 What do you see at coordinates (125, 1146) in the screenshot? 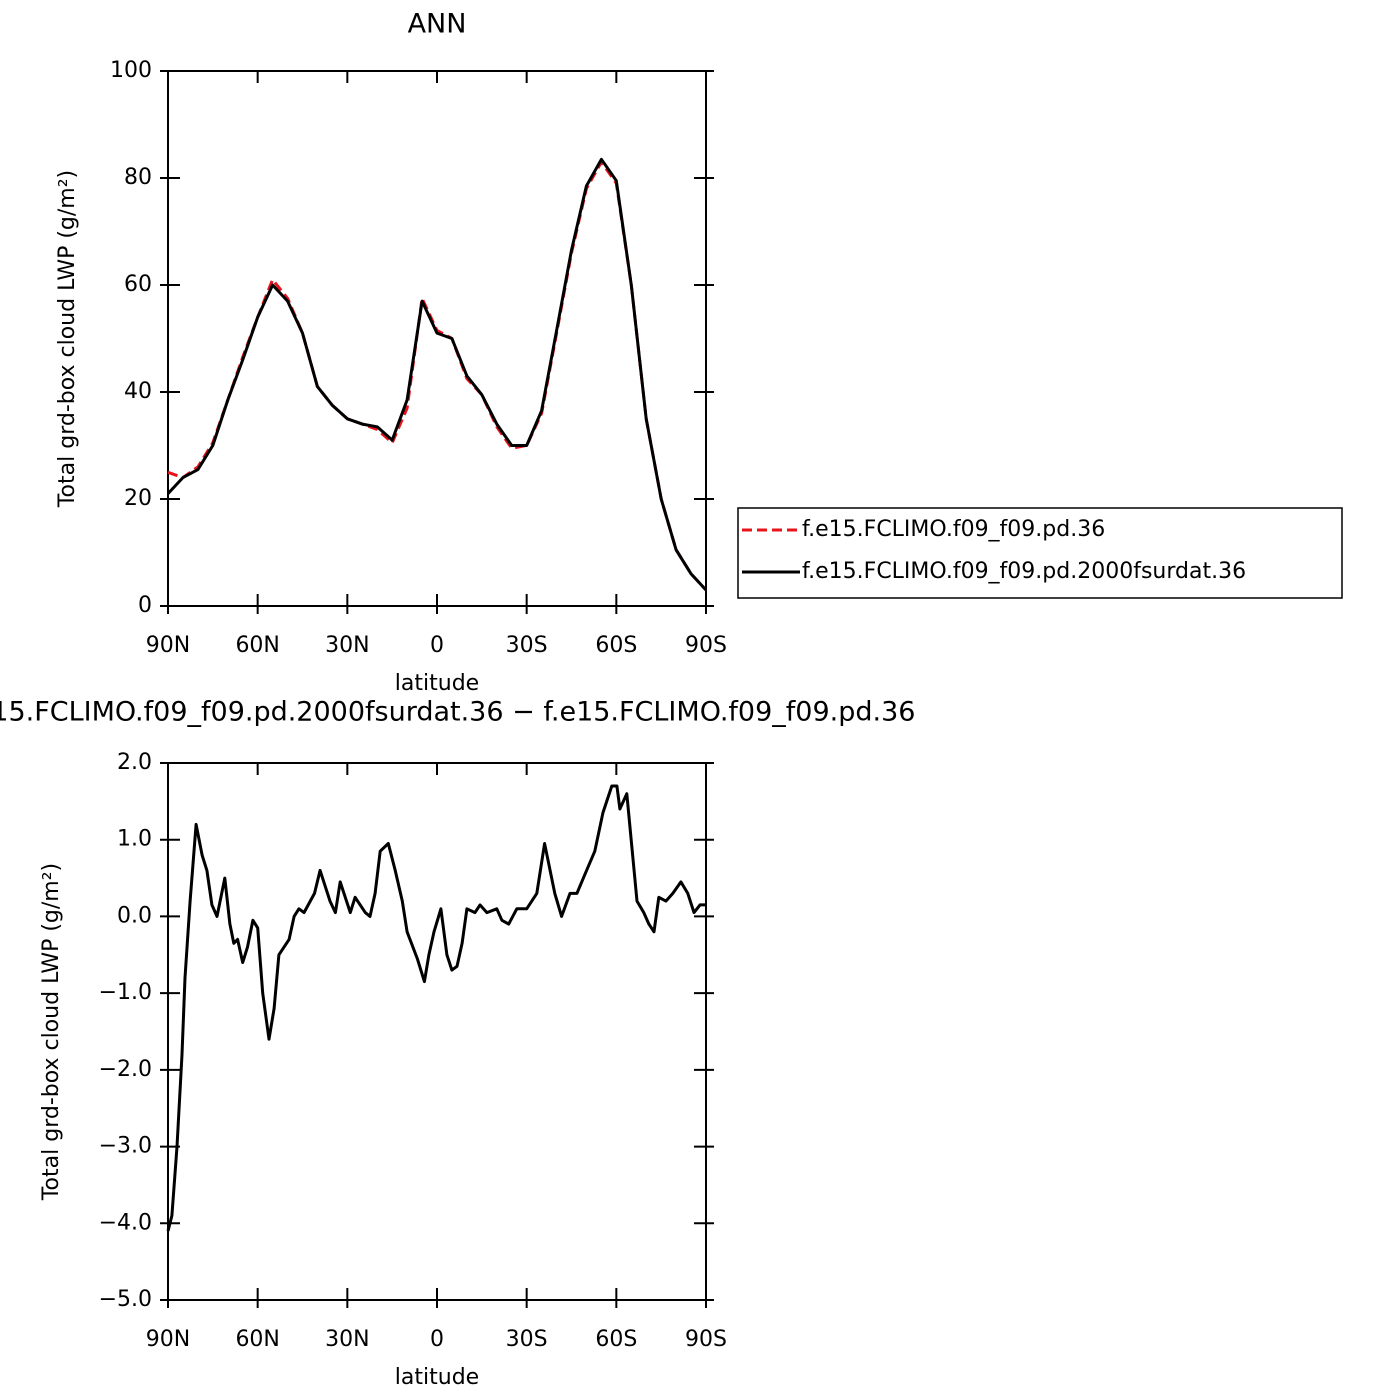
I see `y-tick-label: −3.0` at bounding box center [125, 1146].